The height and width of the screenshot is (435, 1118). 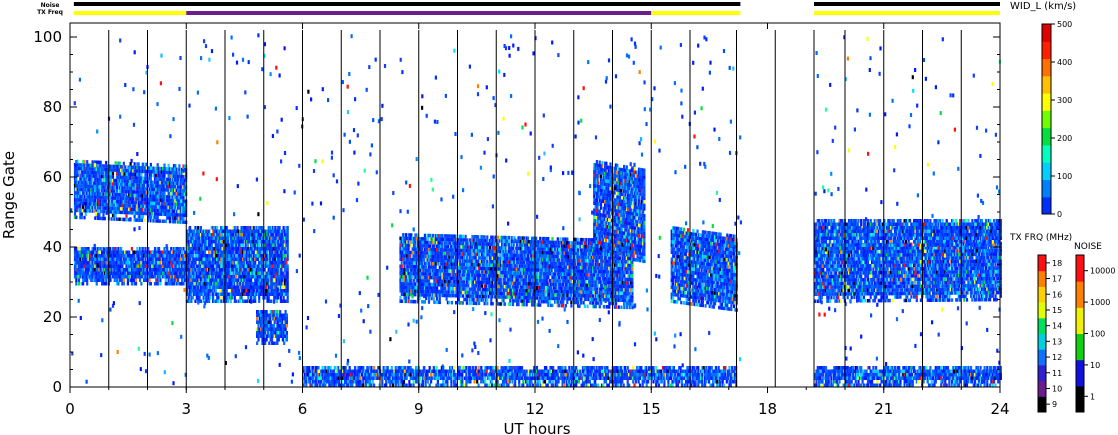 What do you see at coordinates (1057, 279) in the screenshot?
I see `colorbar-tick-label: 17` at bounding box center [1057, 279].